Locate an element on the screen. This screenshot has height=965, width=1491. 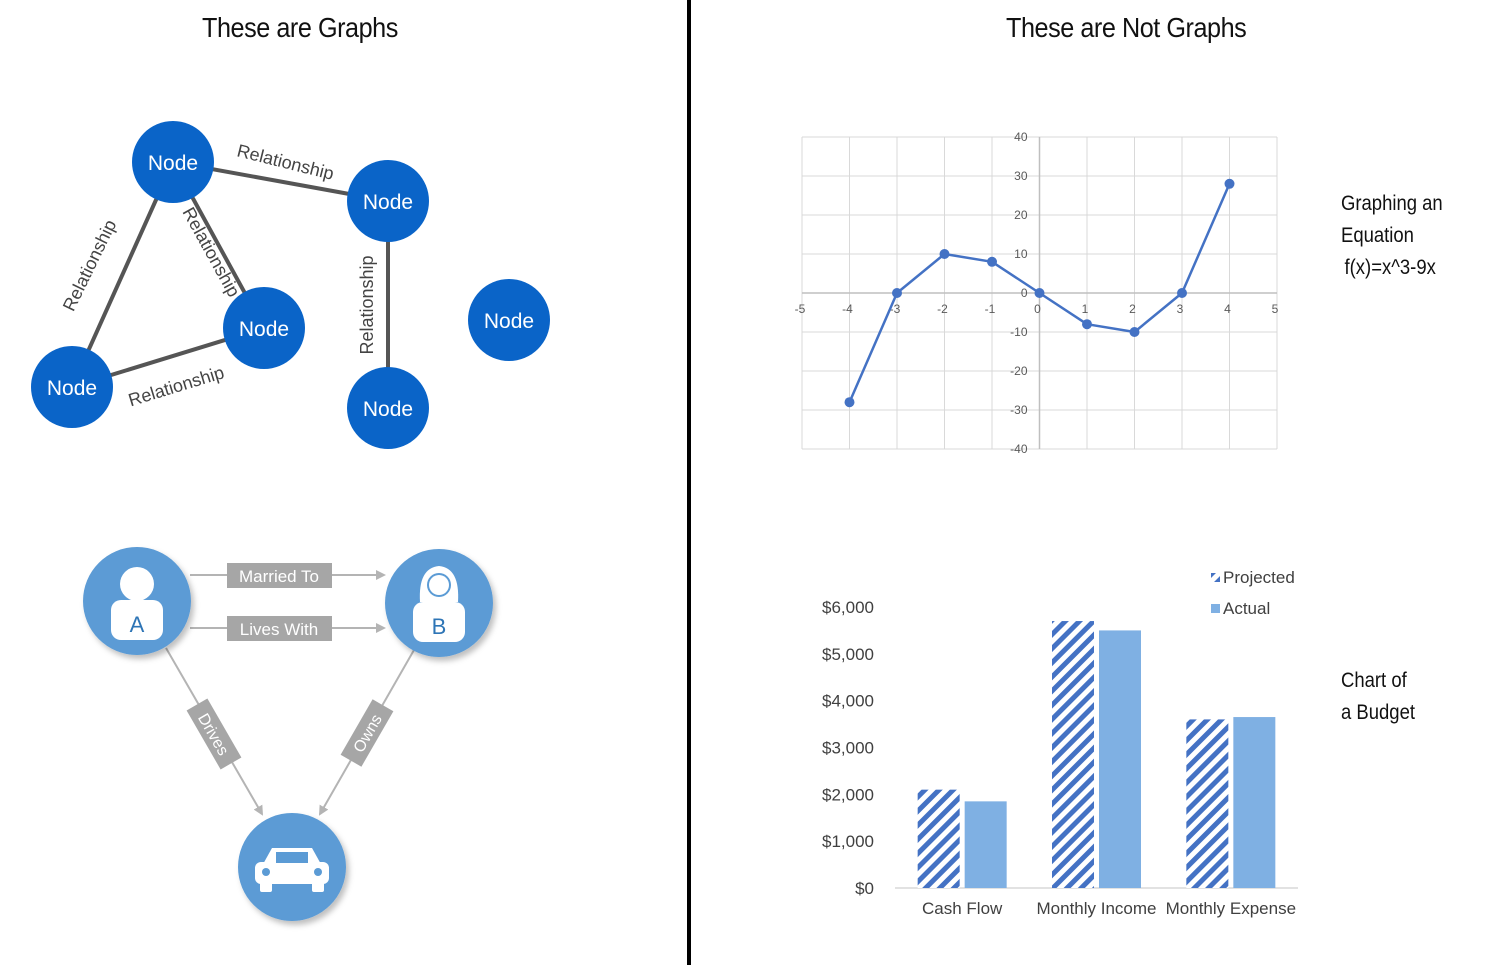
y-tick-label: $6,000 is located at coordinates (848, 607).